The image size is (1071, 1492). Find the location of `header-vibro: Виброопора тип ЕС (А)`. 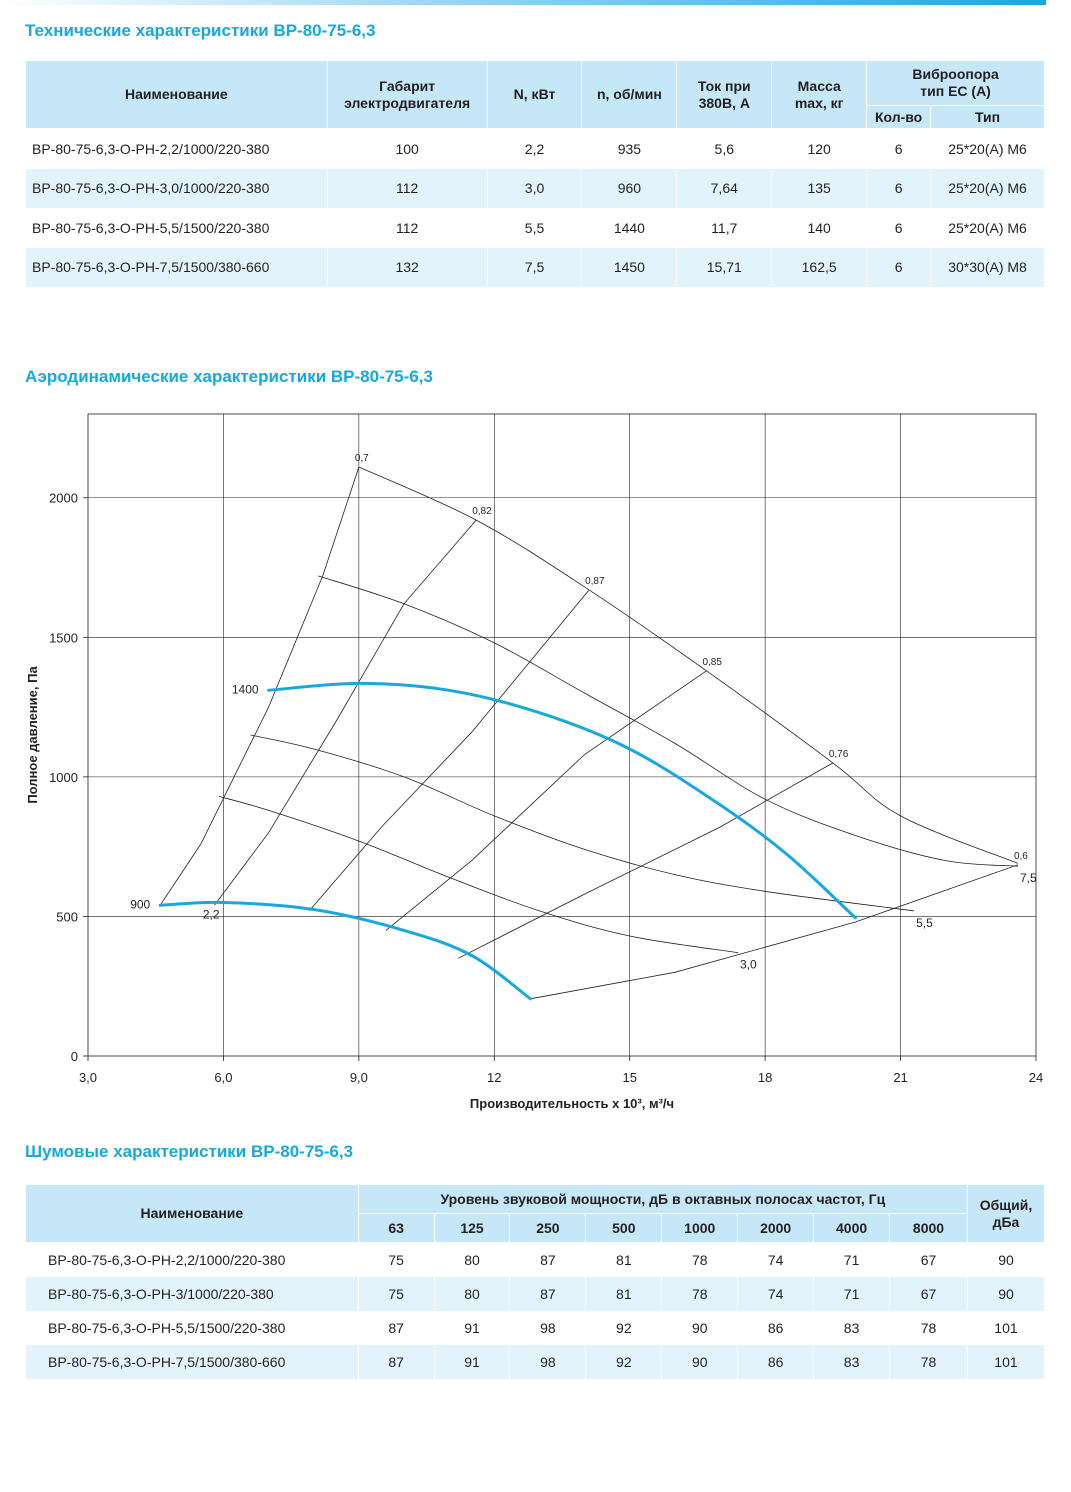

header-vibro: Виброопора тип ЕС (А) is located at coordinates (955, 83).